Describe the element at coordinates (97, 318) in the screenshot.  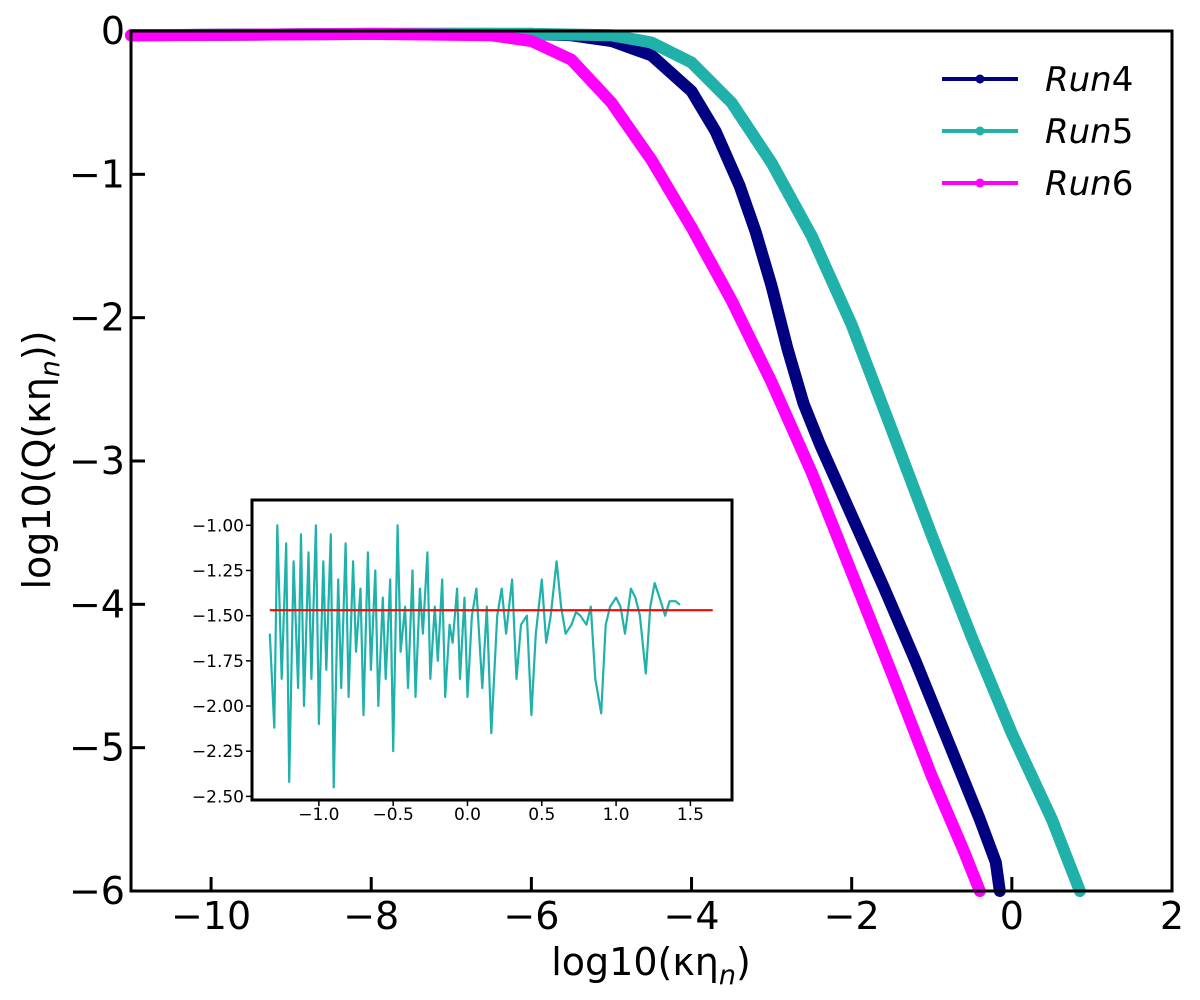
I see `y-tick-label: −2` at that location.